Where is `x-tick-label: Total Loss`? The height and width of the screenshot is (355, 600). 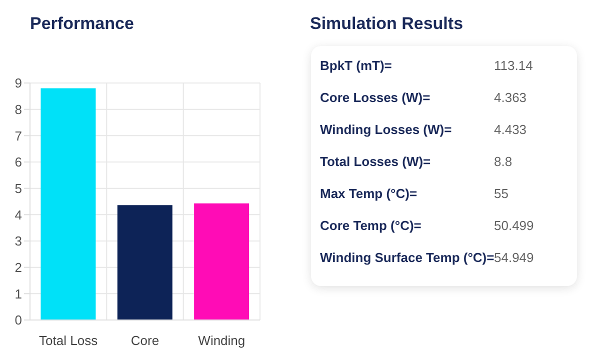
x-tick-label: Total Loss is located at coordinates (68, 340).